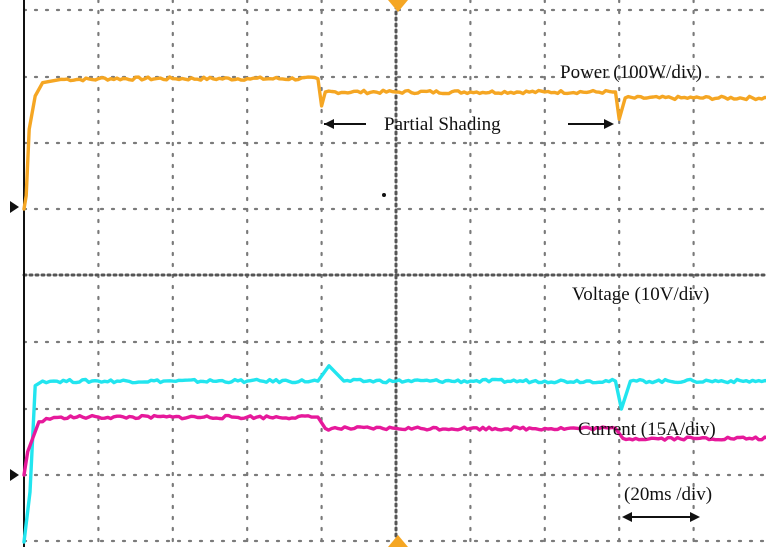 The width and height of the screenshot is (766, 547). Describe the element at coordinates (384, 195) in the screenshot. I see `dot-marker` at that location.